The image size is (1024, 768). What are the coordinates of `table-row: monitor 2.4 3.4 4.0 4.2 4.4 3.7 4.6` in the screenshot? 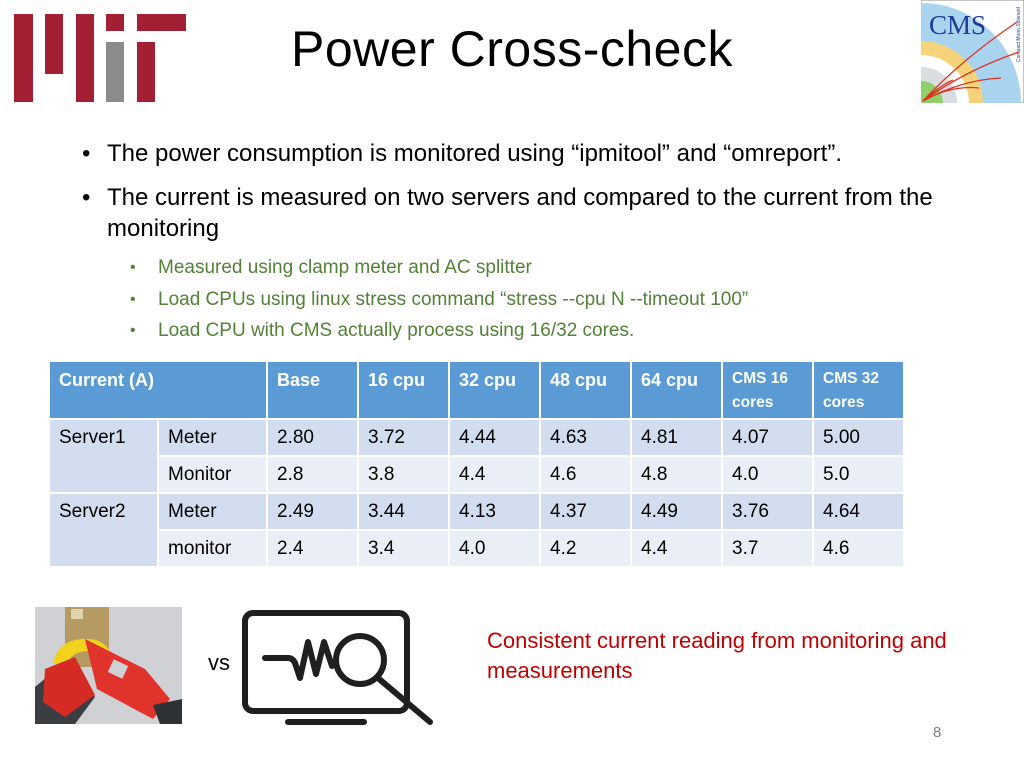 It's located at (476, 548).